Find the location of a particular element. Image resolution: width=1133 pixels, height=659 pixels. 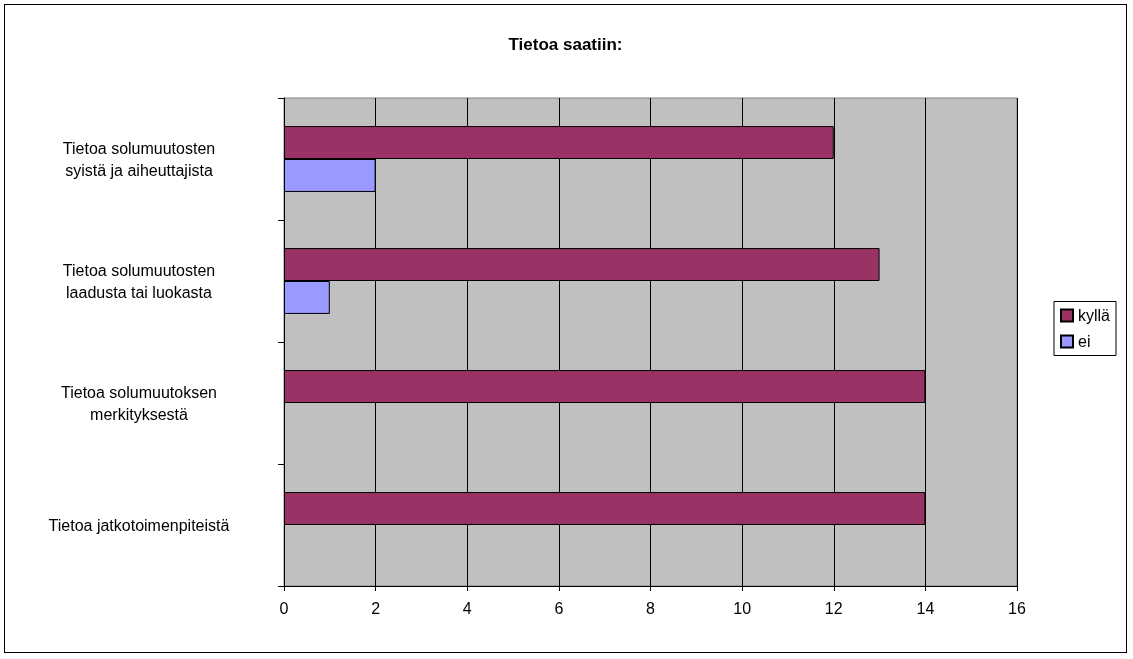

x-tick-label: 6 is located at coordinates (559, 608).